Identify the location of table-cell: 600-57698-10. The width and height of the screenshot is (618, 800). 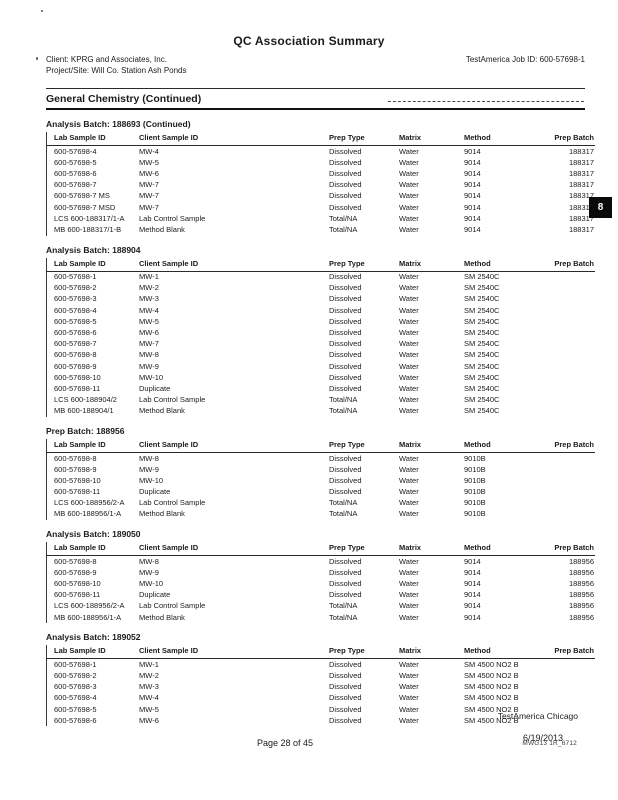
(77, 377).